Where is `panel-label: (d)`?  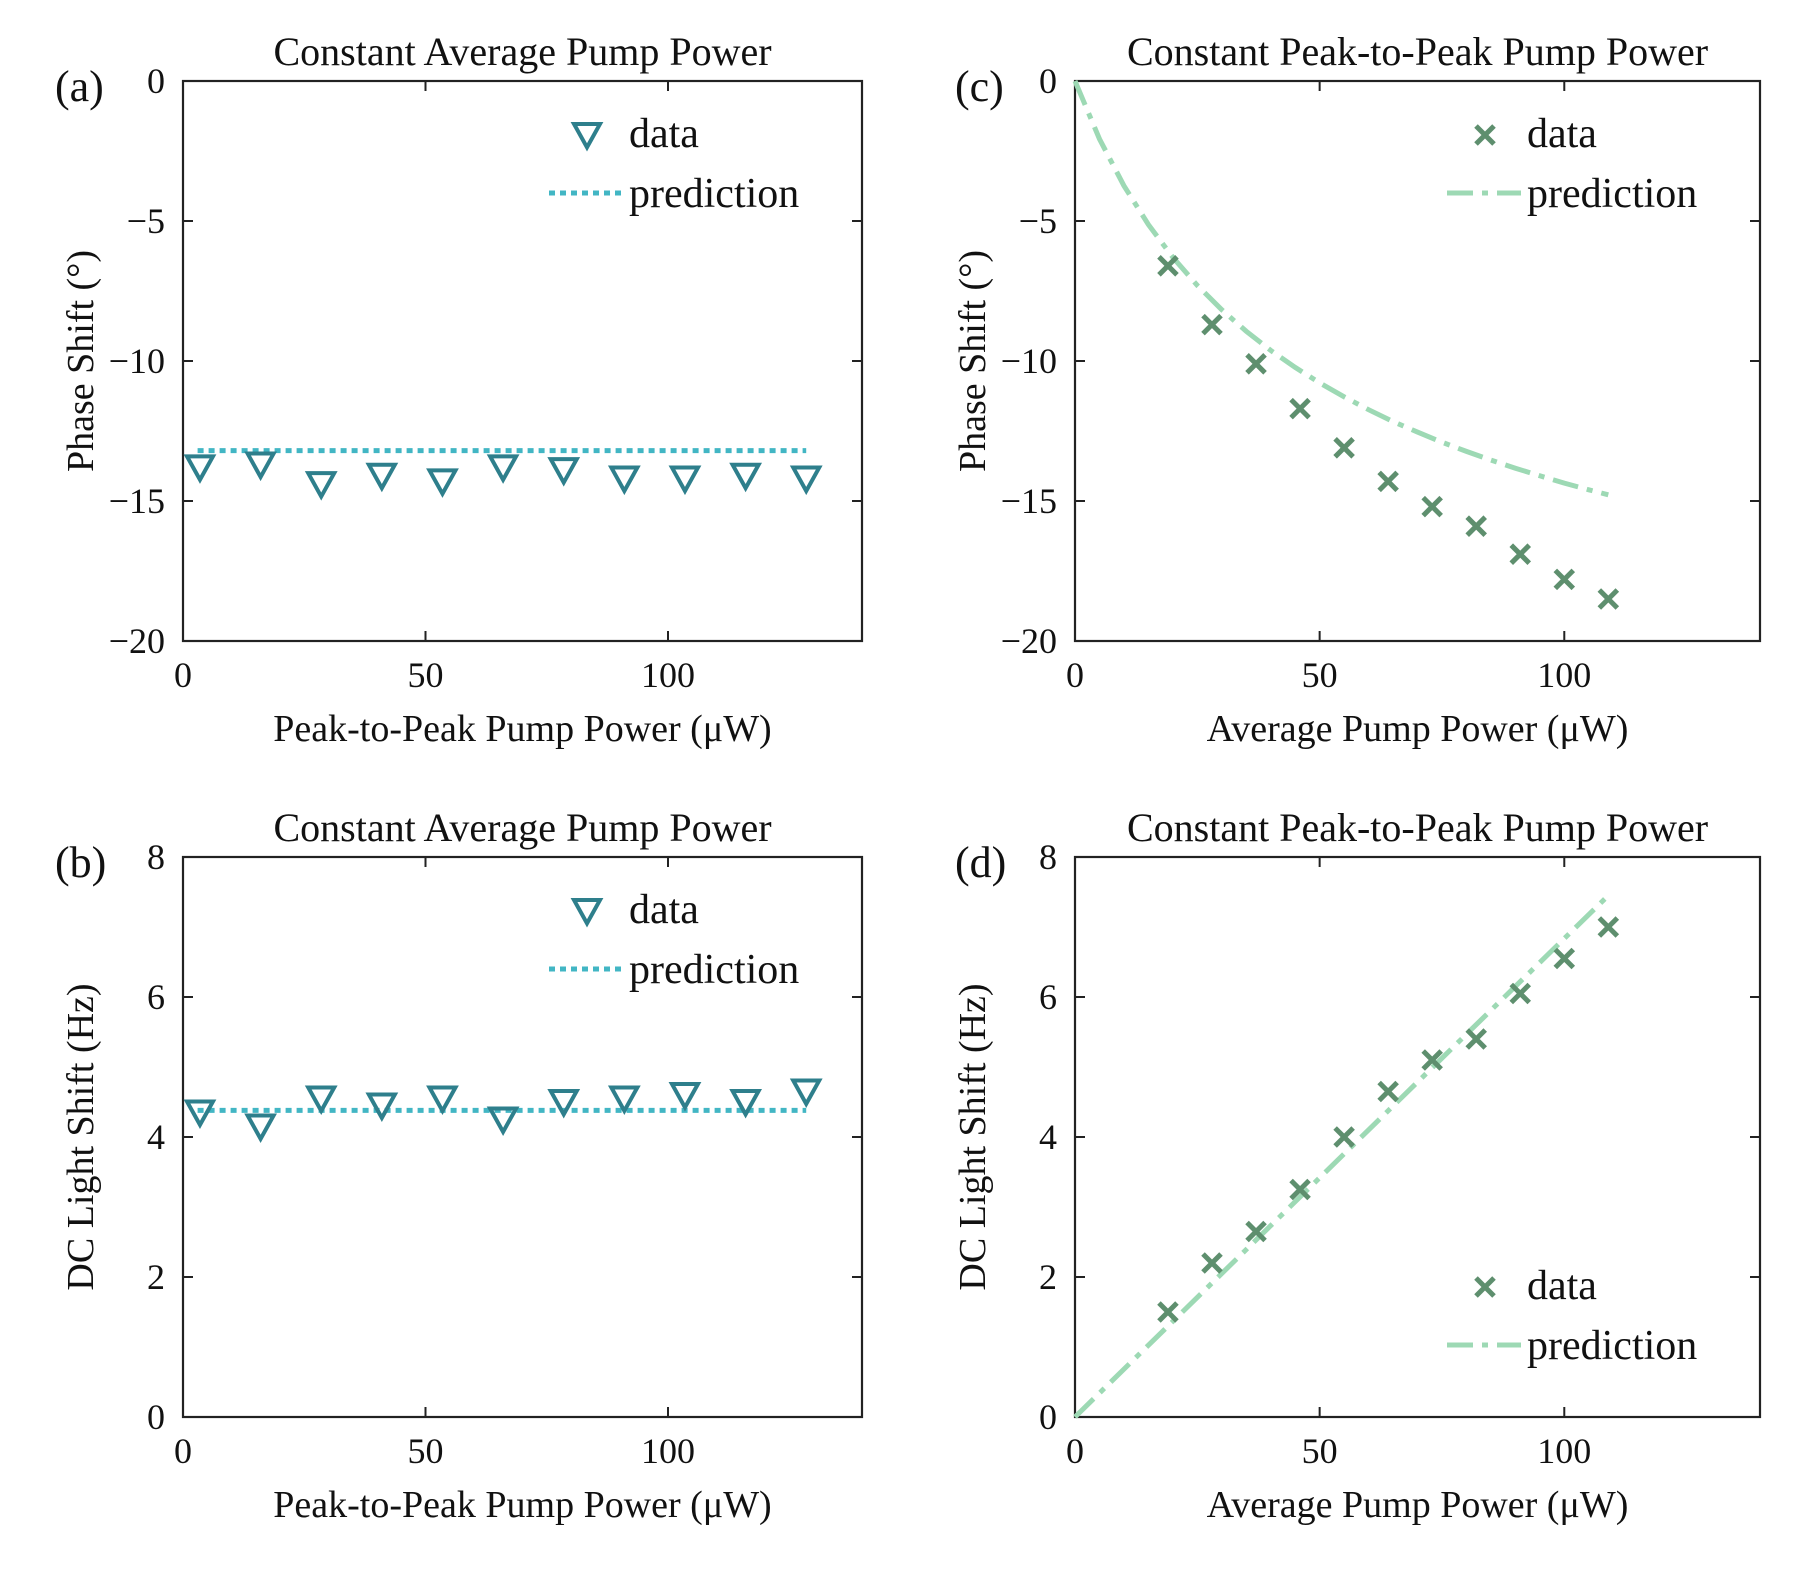 panel-label: (d) is located at coordinates (980, 862).